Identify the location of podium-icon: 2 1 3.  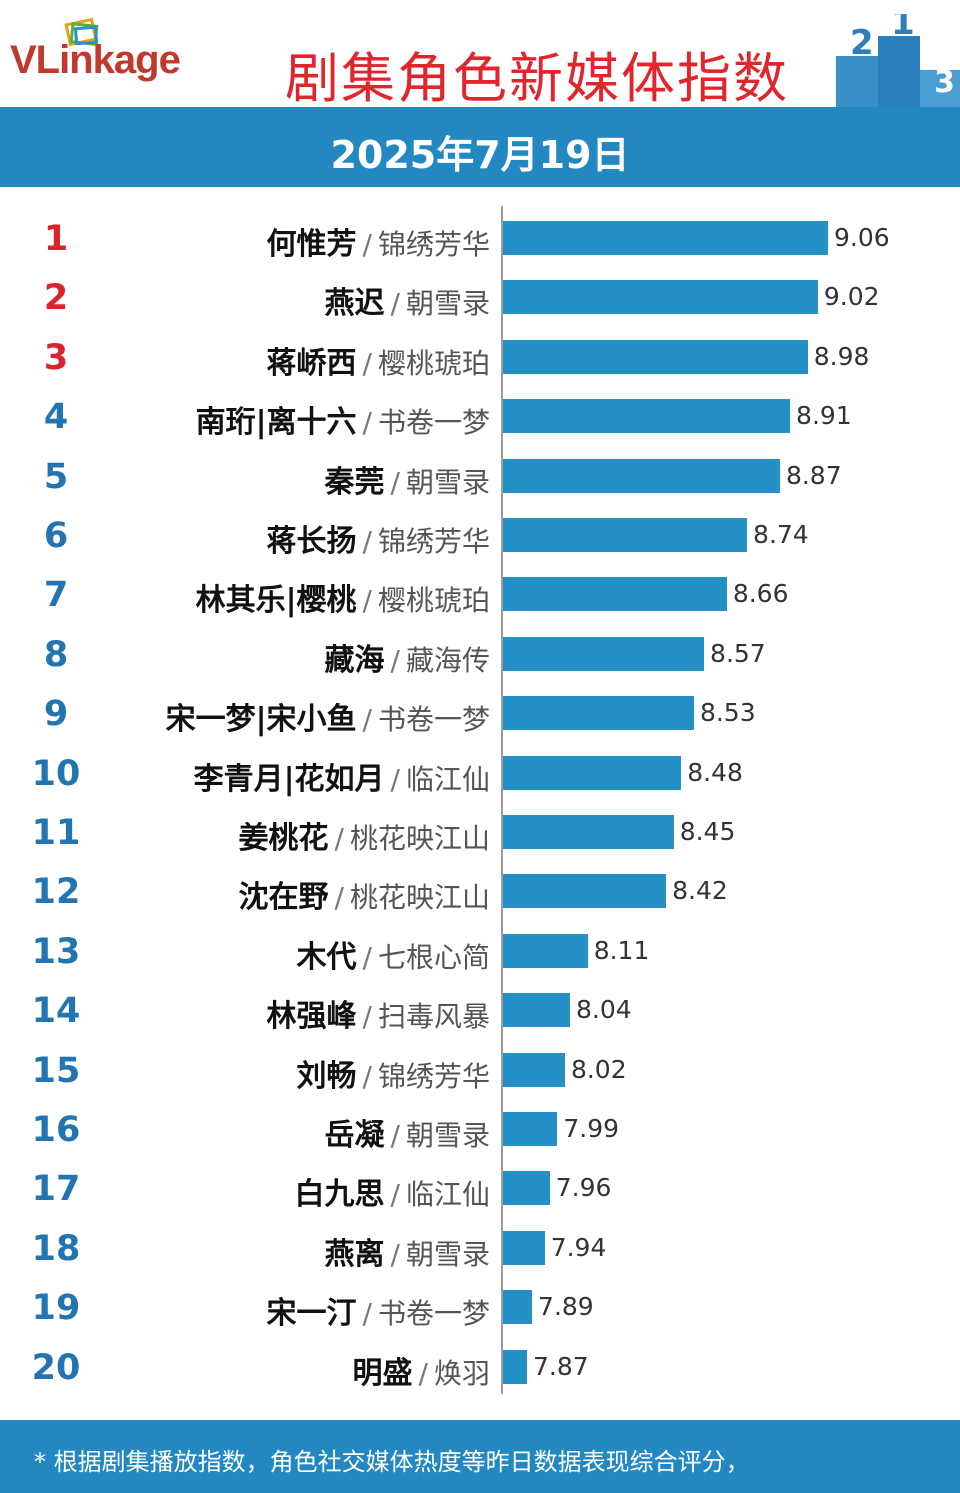
(898, 60).